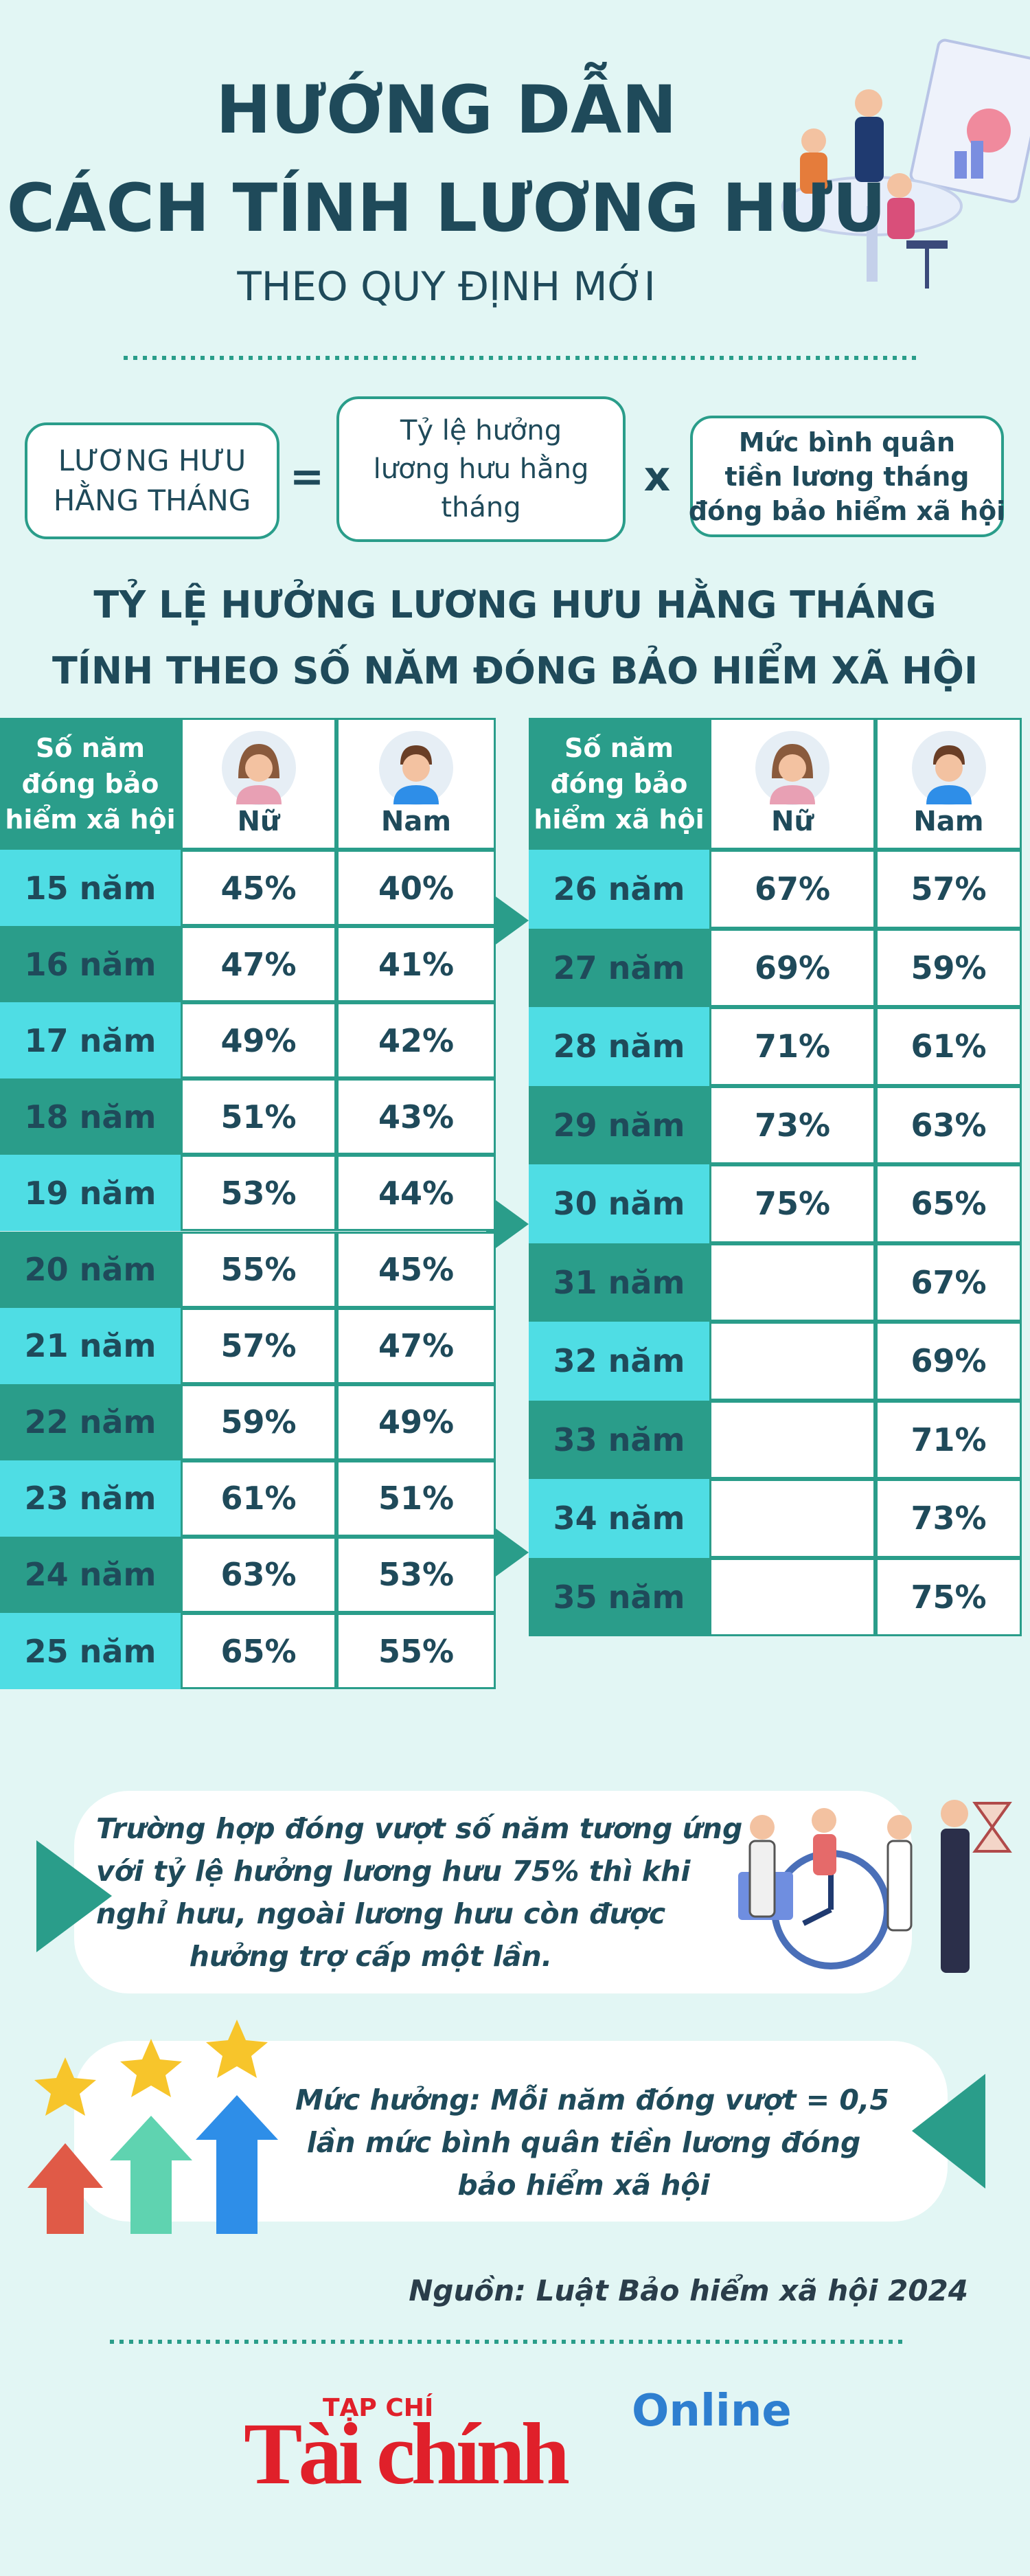 This screenshot has height=2576, width=1030. Describe the element at coordinates (90, 1193) in the screenshot. I see `year-cell: 19 năm` at that location.